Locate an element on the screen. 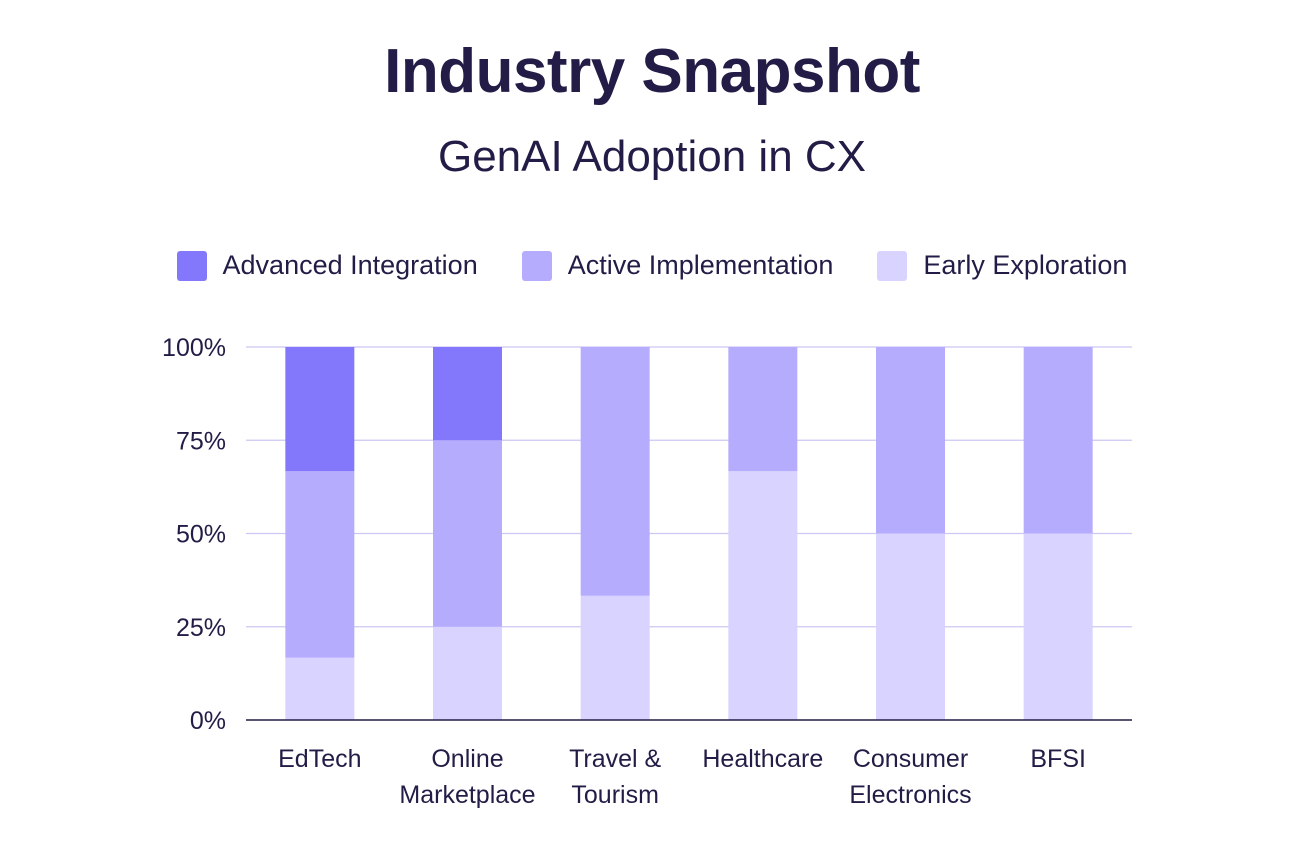  x-tick-label: Travel & is located at coordinates (615, 759).